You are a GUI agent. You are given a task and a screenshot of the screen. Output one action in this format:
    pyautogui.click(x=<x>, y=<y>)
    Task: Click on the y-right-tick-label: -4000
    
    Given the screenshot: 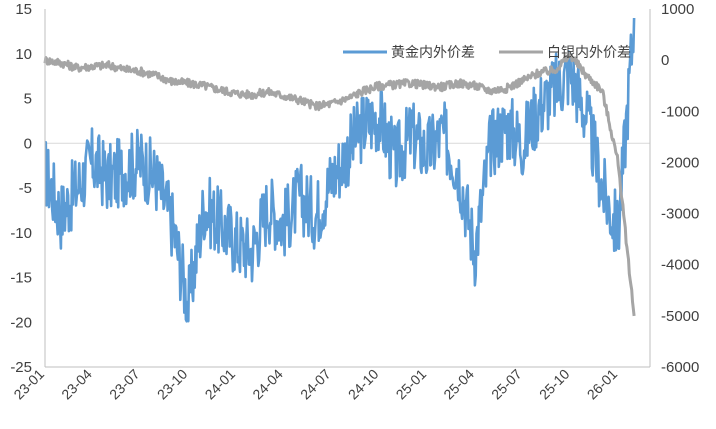 What is the action you would take?
    pyautogui.click(x=680, y=265)
    